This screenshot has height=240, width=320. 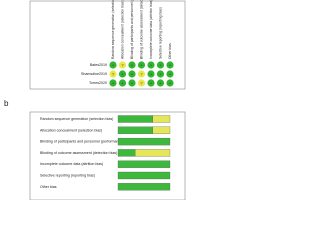 I want to click on study-name: Bates2019, so click(x=98, y=65).